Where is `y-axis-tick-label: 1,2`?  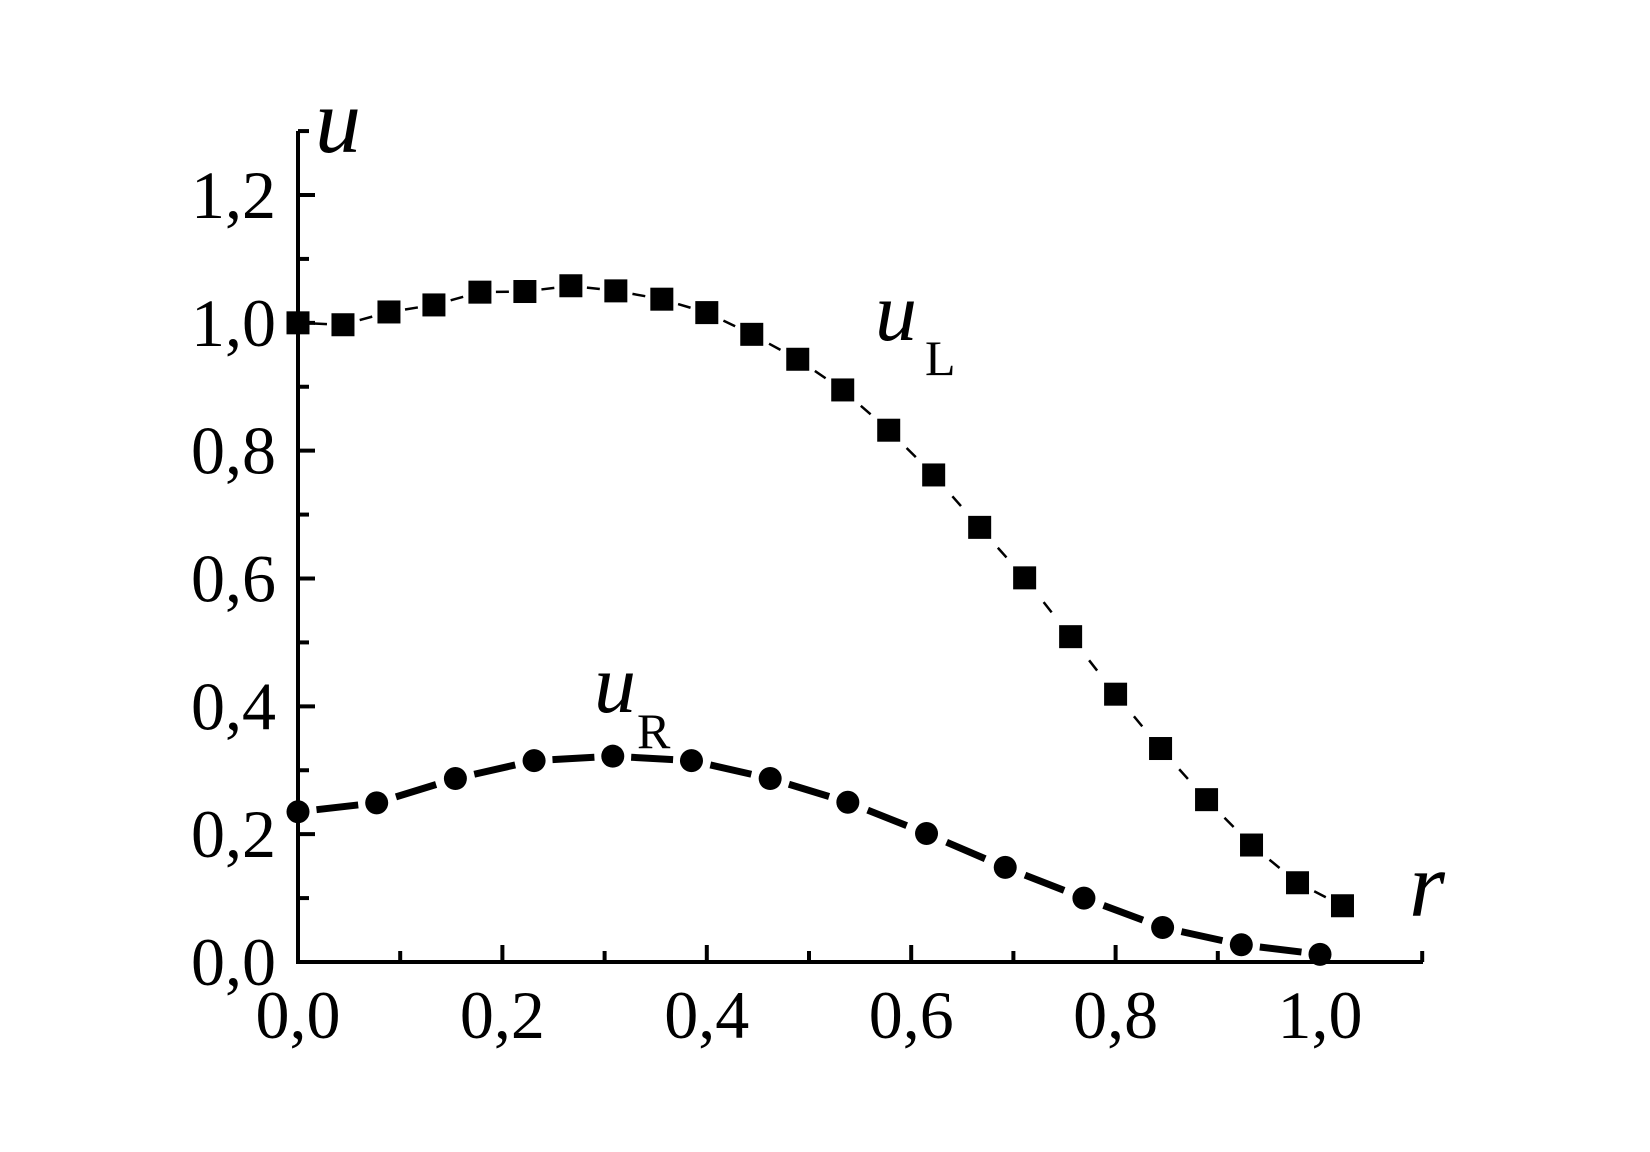
y-axis-tick-label: 1,2 is located at coordinates (233, 195).